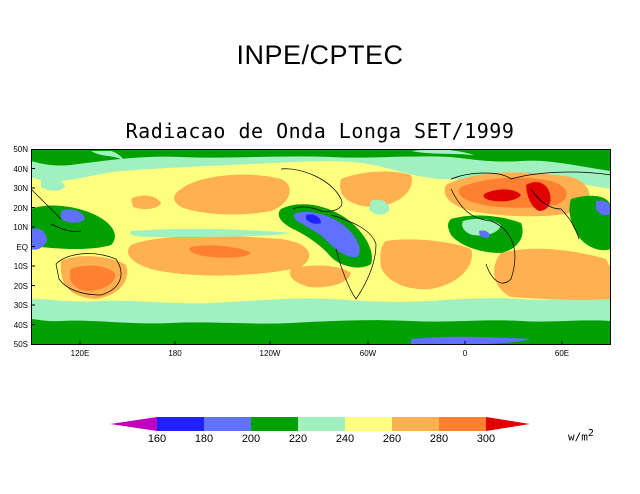  What do you see at coordinates (471, 340) in the screenshot?
I see `contour-200-south` at bounding box center [471, 340].